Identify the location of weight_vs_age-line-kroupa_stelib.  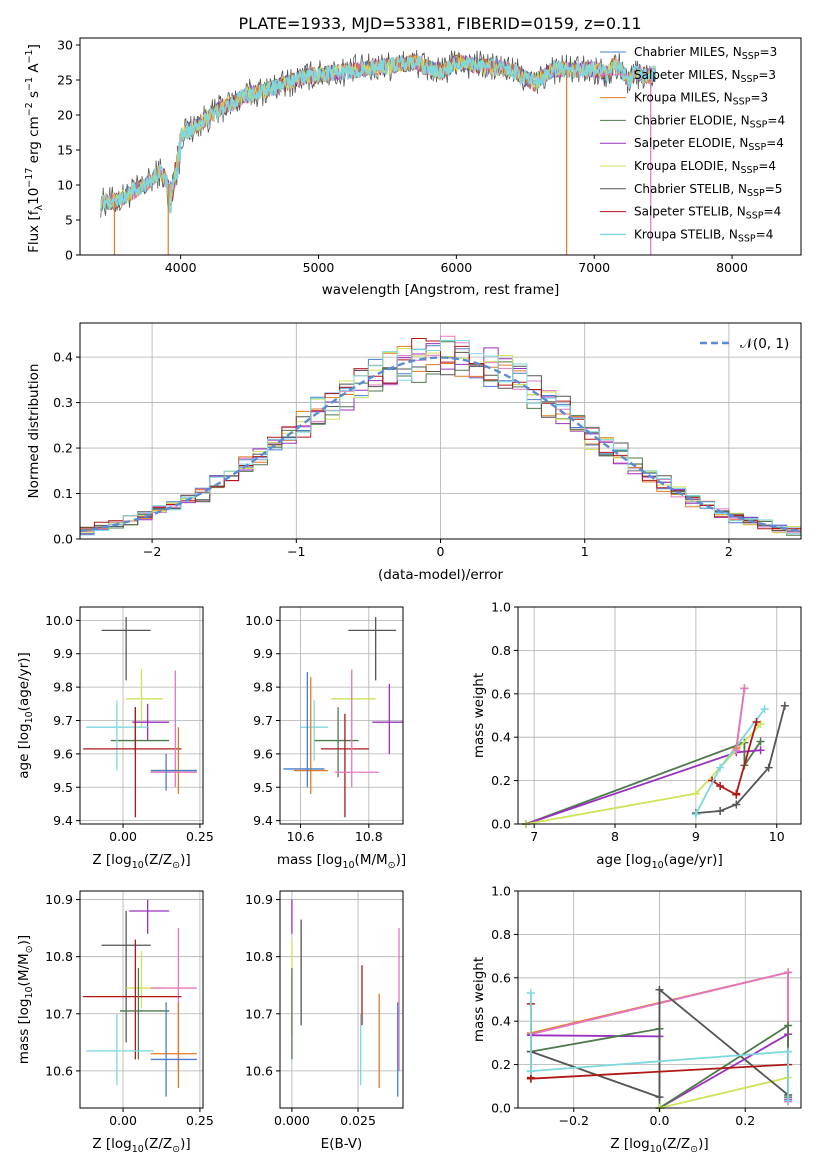
(730, 761).